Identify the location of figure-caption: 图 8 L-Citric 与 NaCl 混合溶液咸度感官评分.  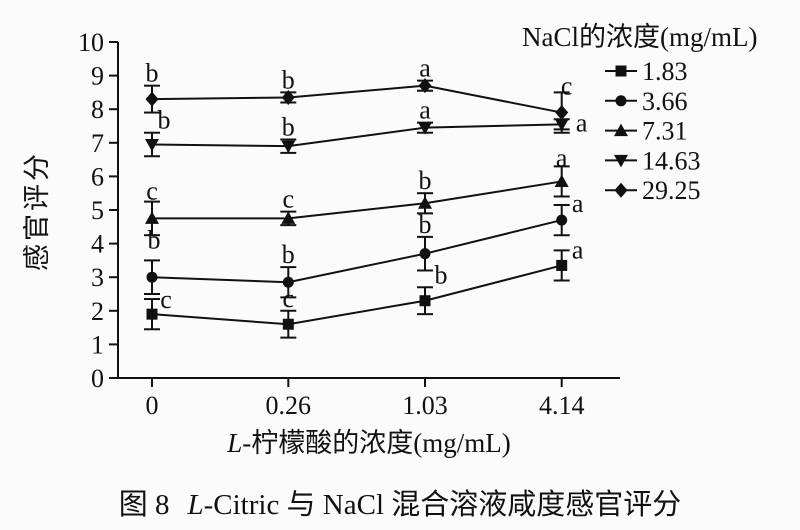
(400, 502).